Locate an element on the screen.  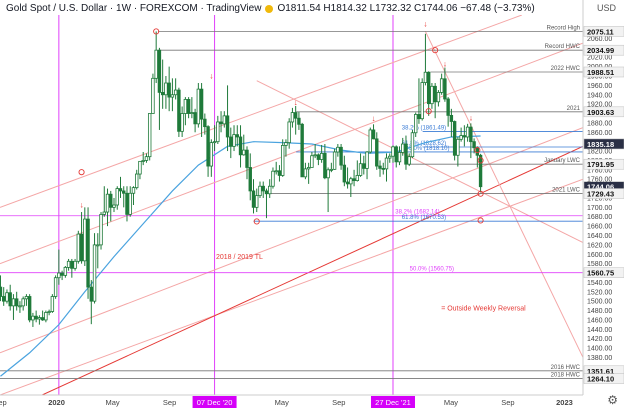
market-status-icon is located at coordinates (269, 8).